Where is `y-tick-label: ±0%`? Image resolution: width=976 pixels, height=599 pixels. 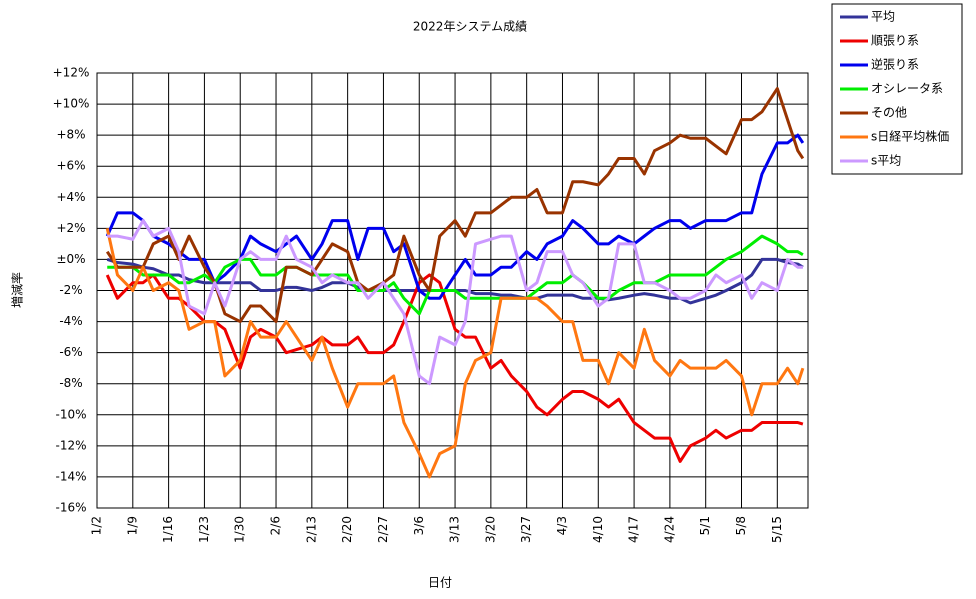 y-tick-label: ±0% is located at coordinates (70, 259).